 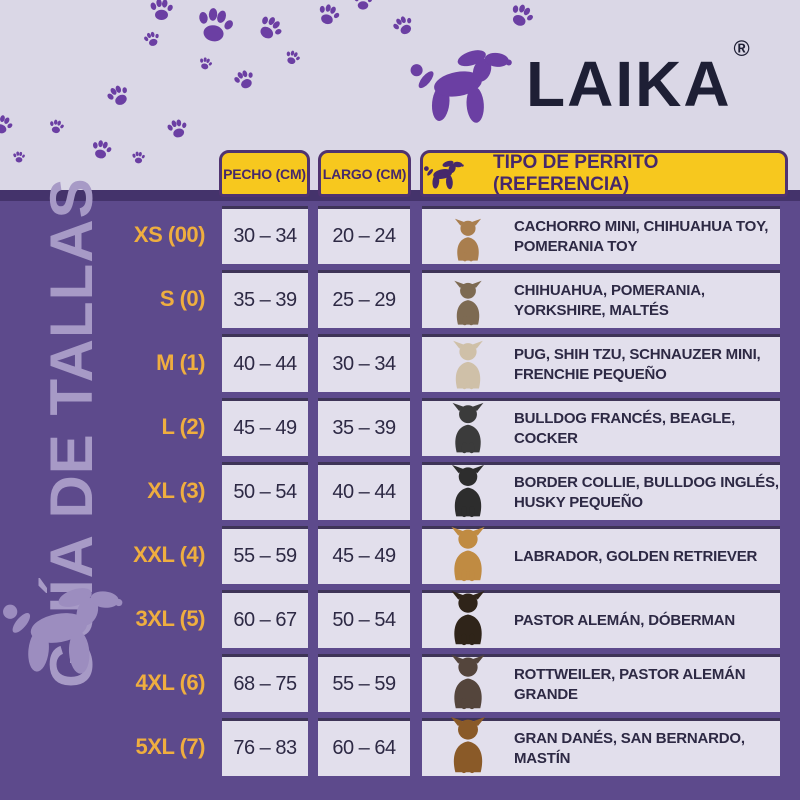 What do you see at coordinates (364, 235) in the screenshot?
I see `largo-cell: 20 – 24` at bounding box center [364, 235].